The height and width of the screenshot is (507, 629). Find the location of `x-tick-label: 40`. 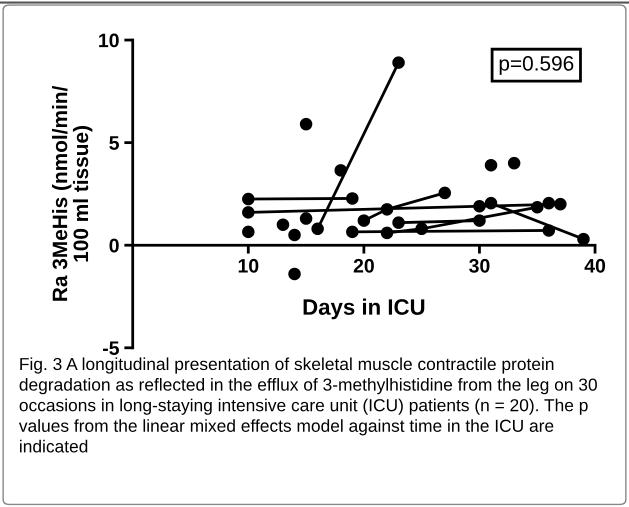

x-tick-label: 40 is located at coordinates (595, 265).